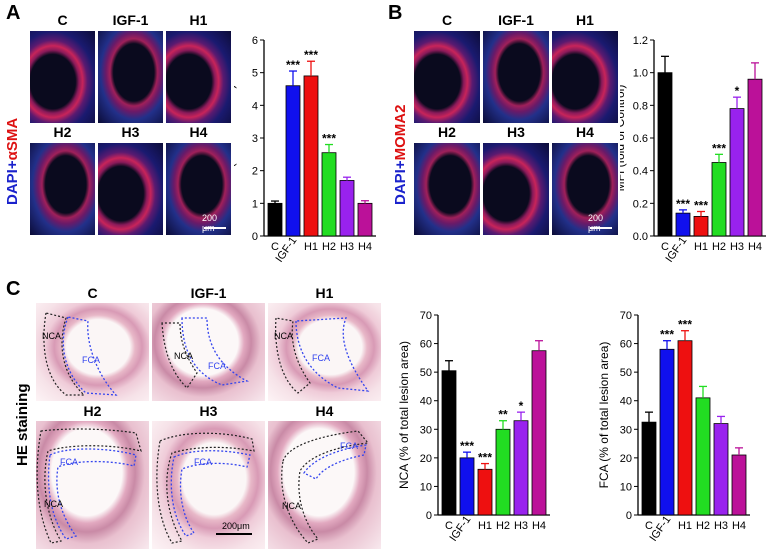 This screenshot has width=782, height=554. Describe the element at coordinates (62, 132) in the screenshot. I see `panel-a-group-label: H2` at that location.